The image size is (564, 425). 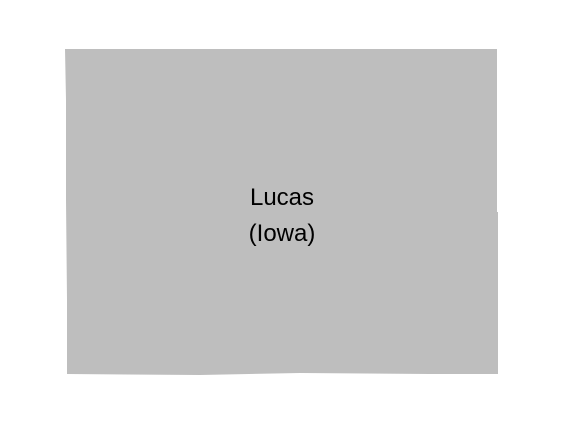 I want to click on county-name: Lucas, so click(x=282, y=197).